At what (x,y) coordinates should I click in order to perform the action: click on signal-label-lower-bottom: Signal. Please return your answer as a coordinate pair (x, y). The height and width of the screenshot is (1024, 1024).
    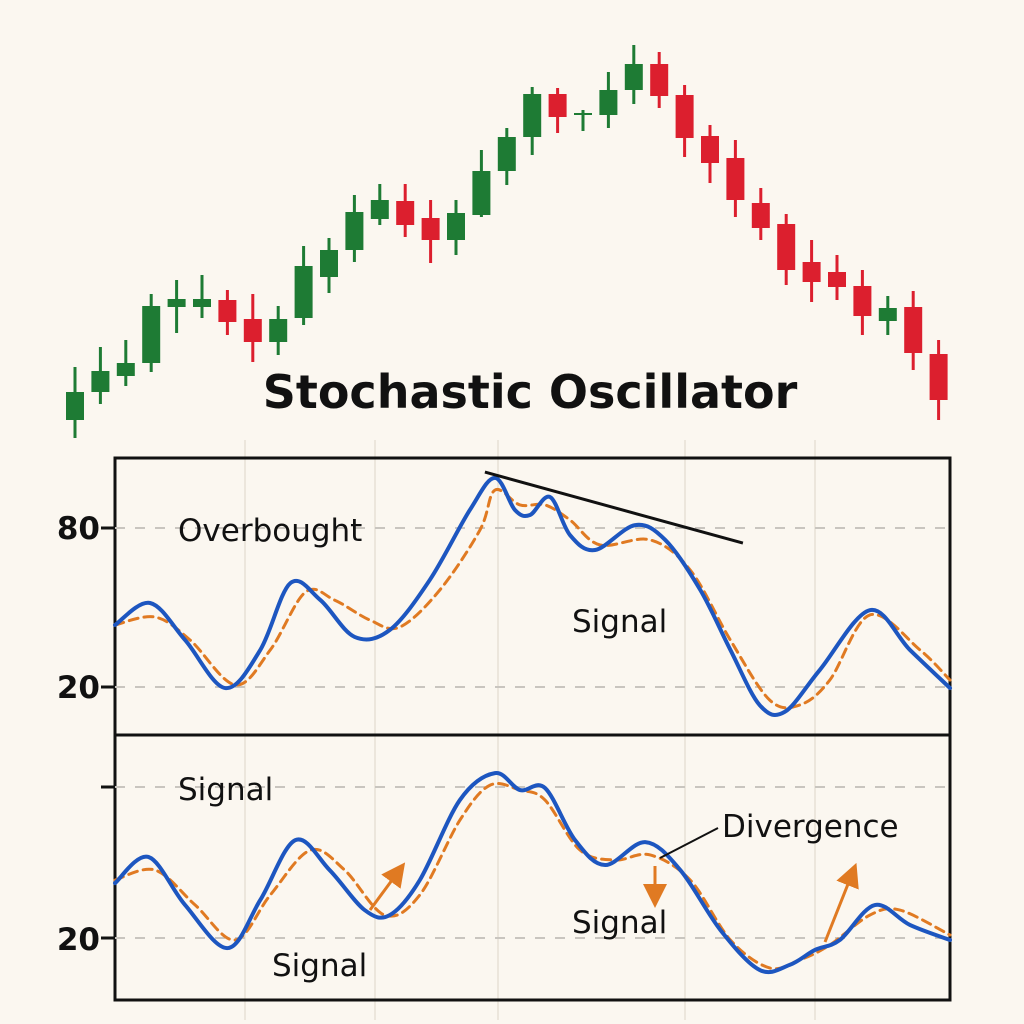
    Looking at the image, I should click on (319, 966).